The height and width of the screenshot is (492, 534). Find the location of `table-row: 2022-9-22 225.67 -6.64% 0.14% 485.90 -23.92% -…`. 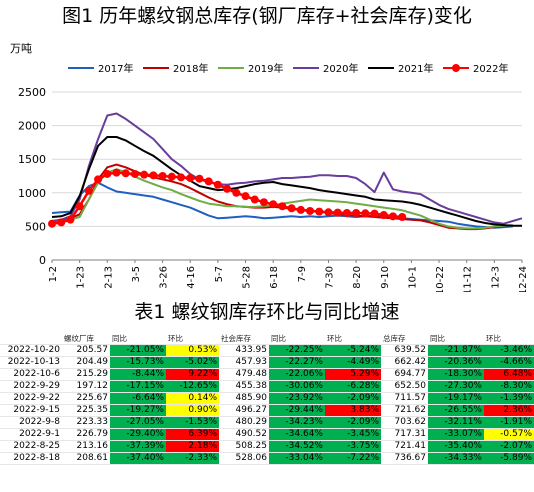

table-row: 2022-9-22 225.67 -6.64% 0.14% 485.90 -23.92% -… is located at coordinates (267, 398).